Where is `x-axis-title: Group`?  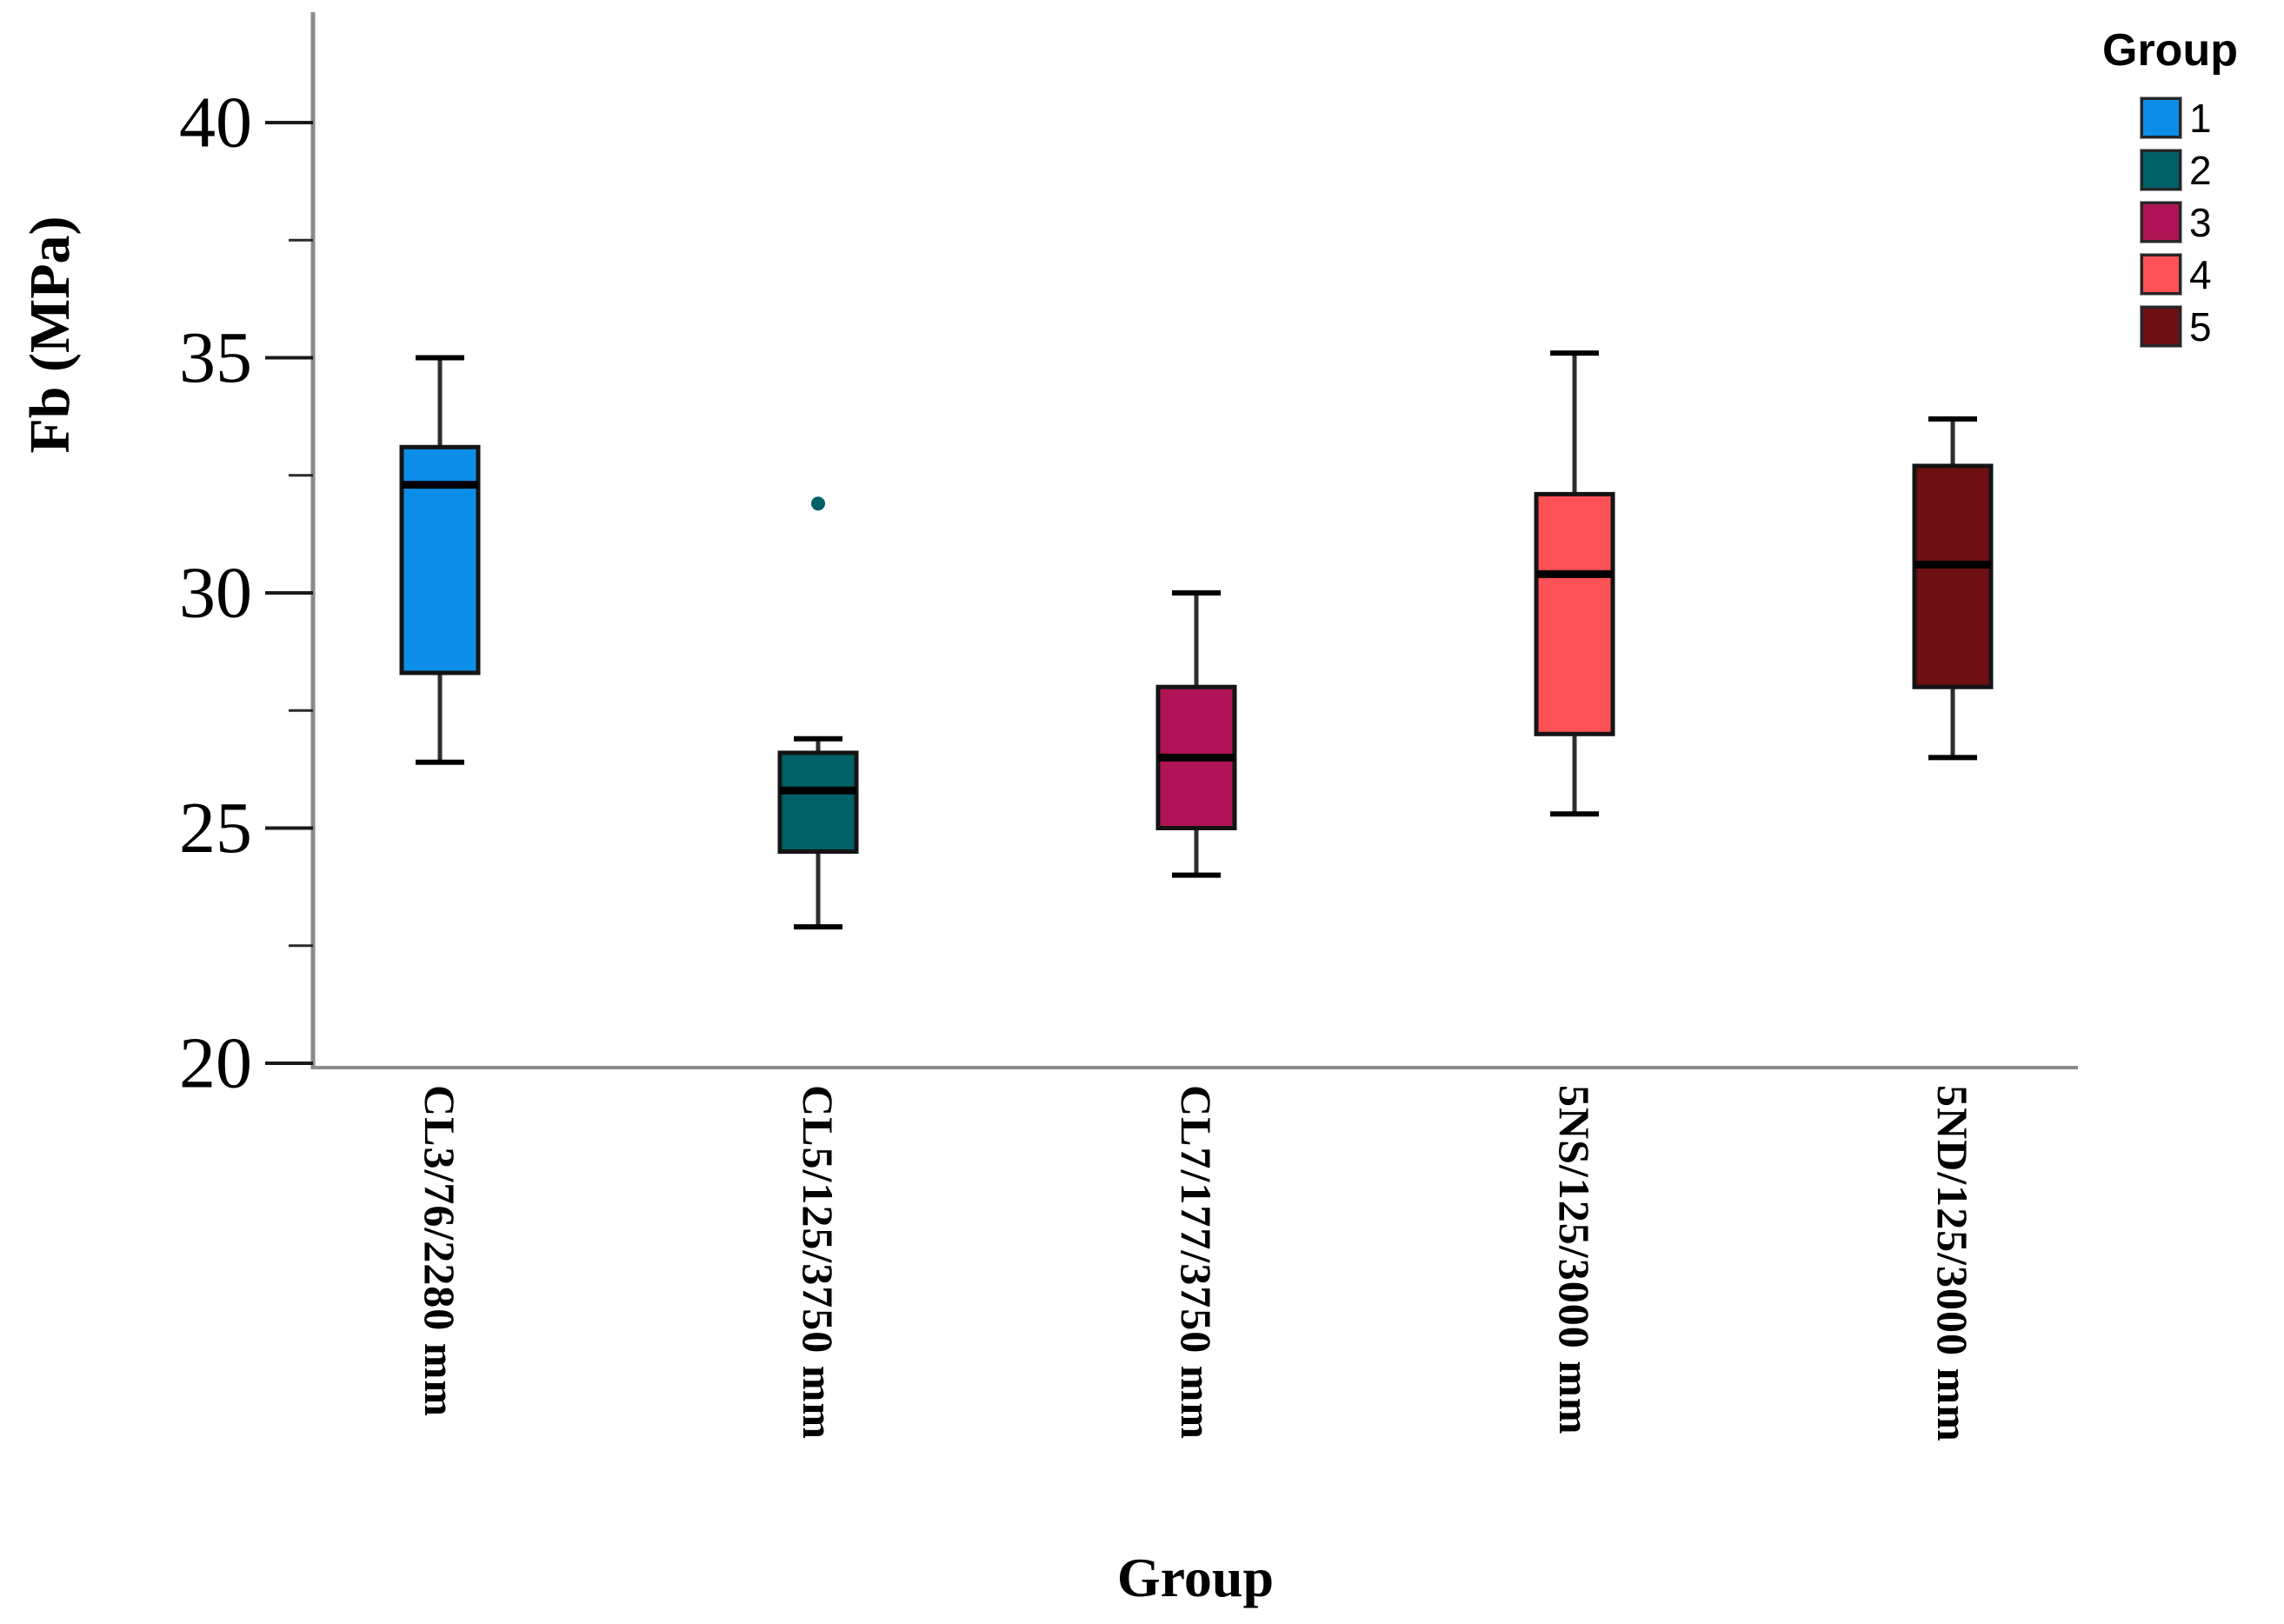 x-axis-title: Group is located at coordinates (1195, 1578).